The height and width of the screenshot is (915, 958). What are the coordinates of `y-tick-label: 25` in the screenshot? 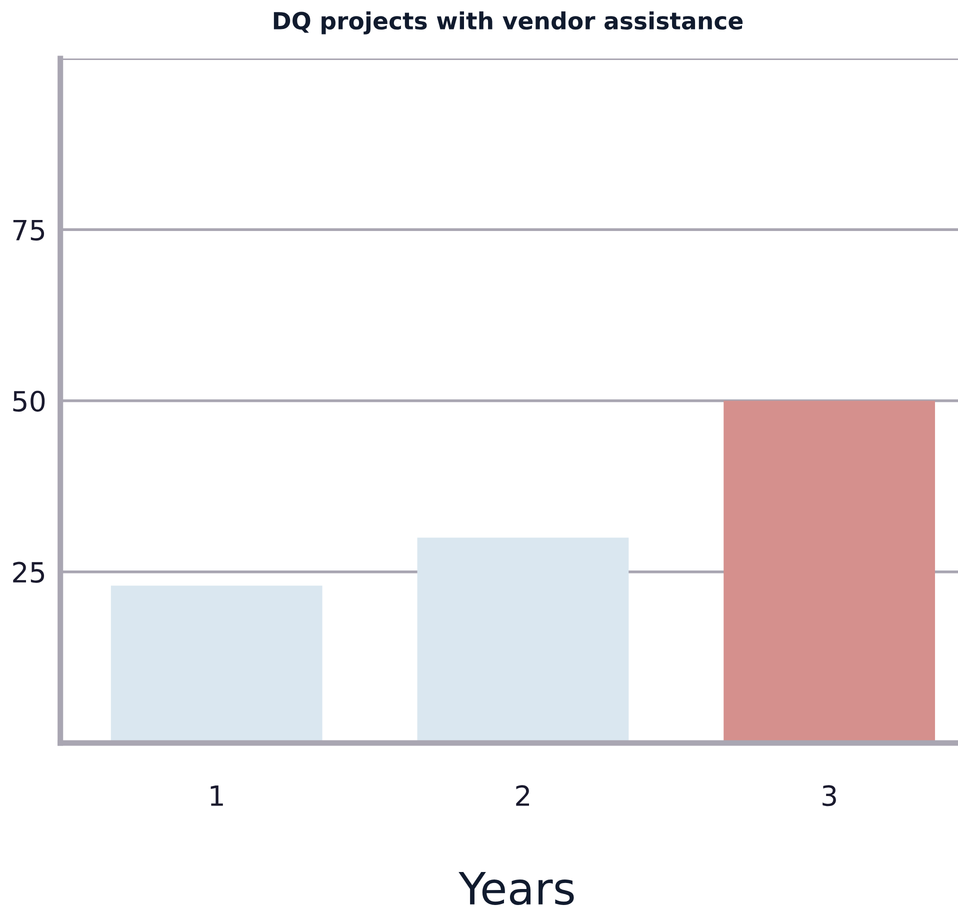 It's located at (28, 572).